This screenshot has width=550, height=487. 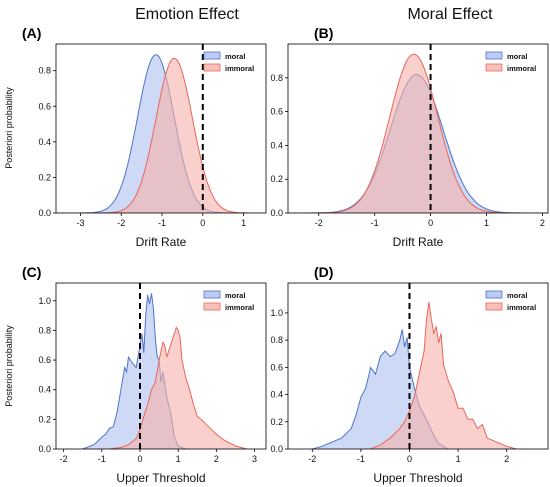 I want to click on panel-label: (D), so click(x=323, y=272).